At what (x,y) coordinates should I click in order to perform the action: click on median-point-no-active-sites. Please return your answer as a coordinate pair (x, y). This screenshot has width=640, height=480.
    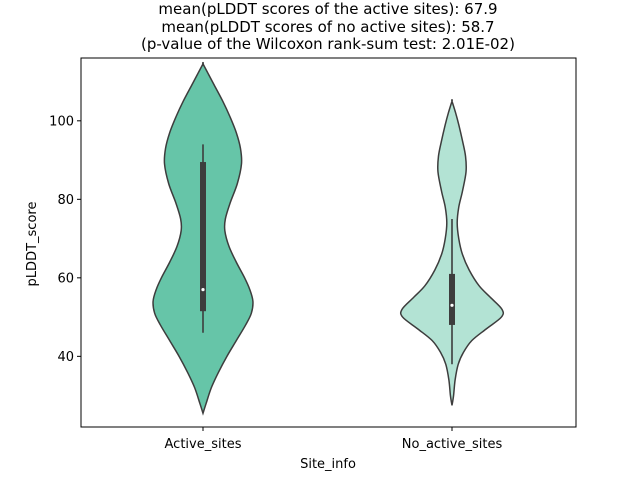
    Looking at the image, I should click on (452, 305).